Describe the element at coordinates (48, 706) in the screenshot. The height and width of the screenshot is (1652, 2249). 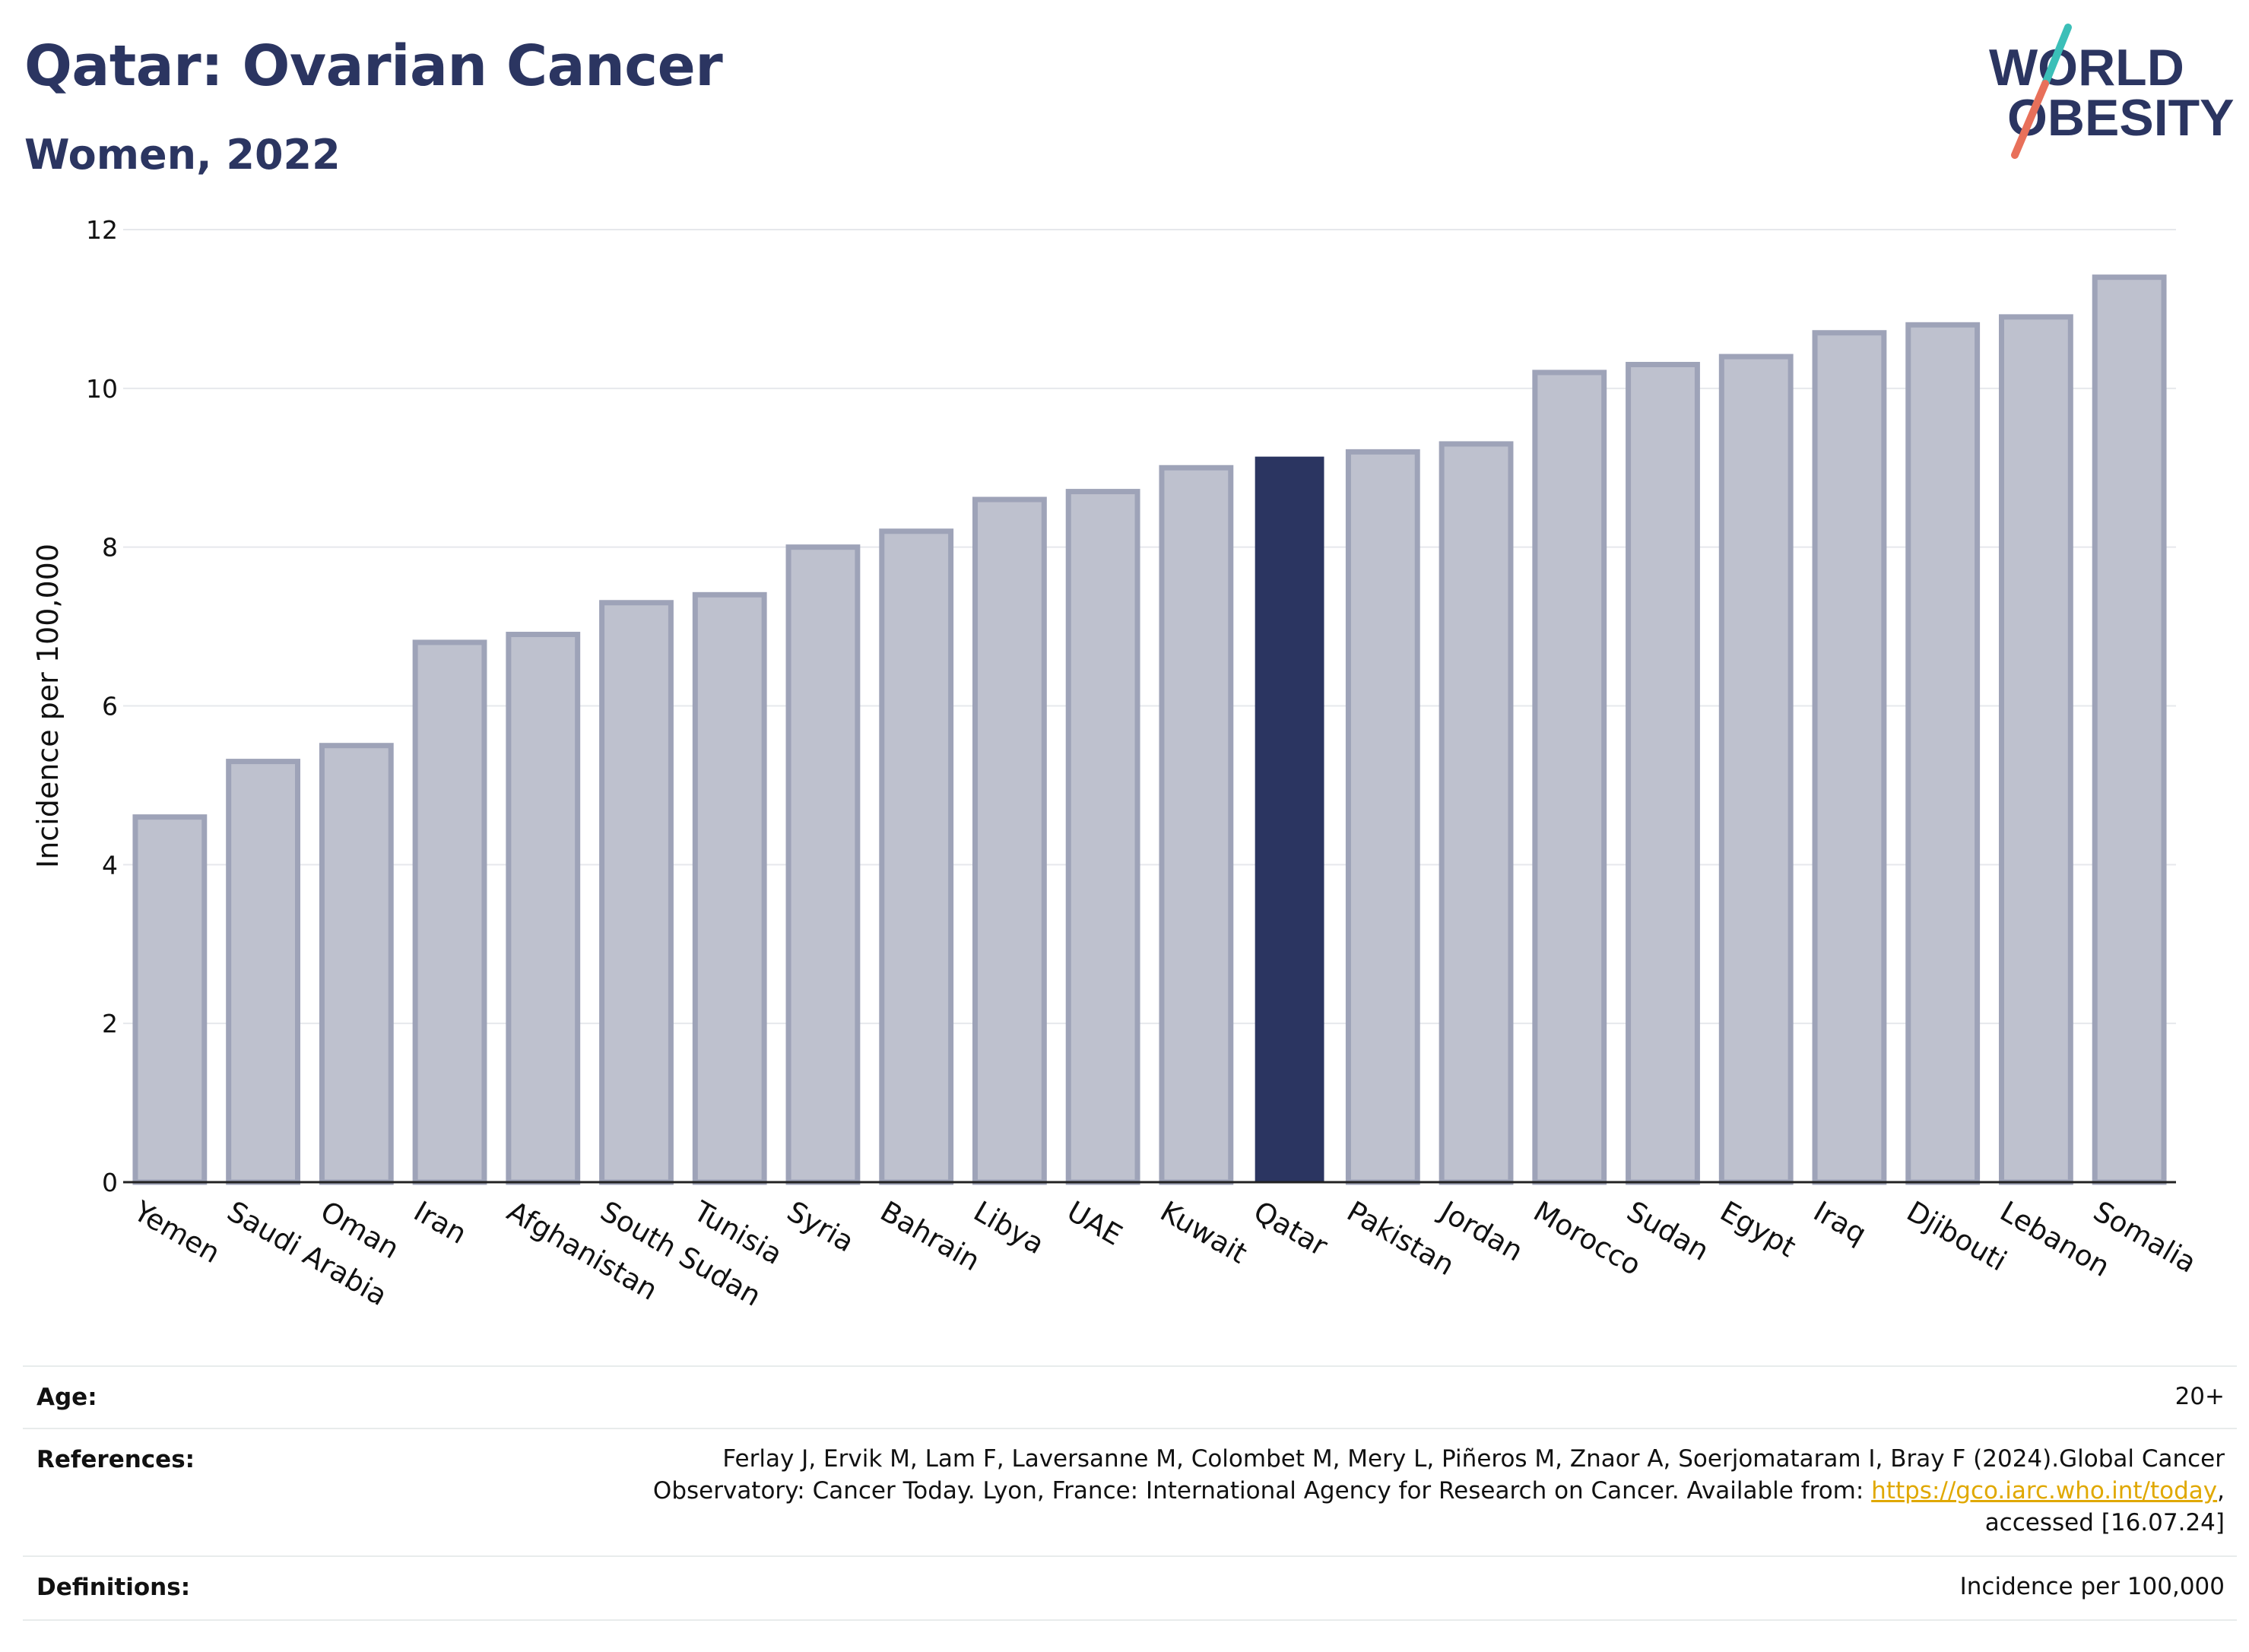
I see `y-axis-label: Incidence per 100,000` at that location.